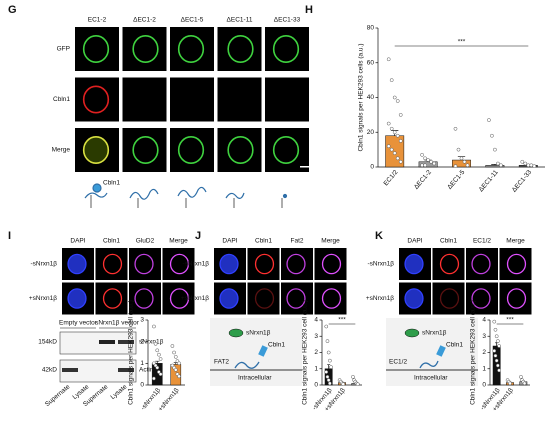 The height and width of the screenshot is (425, 554). What do you see at coordinates (12, 10) in the screenshot?
I see `panel-label: G` at bounding box center [12, 10].